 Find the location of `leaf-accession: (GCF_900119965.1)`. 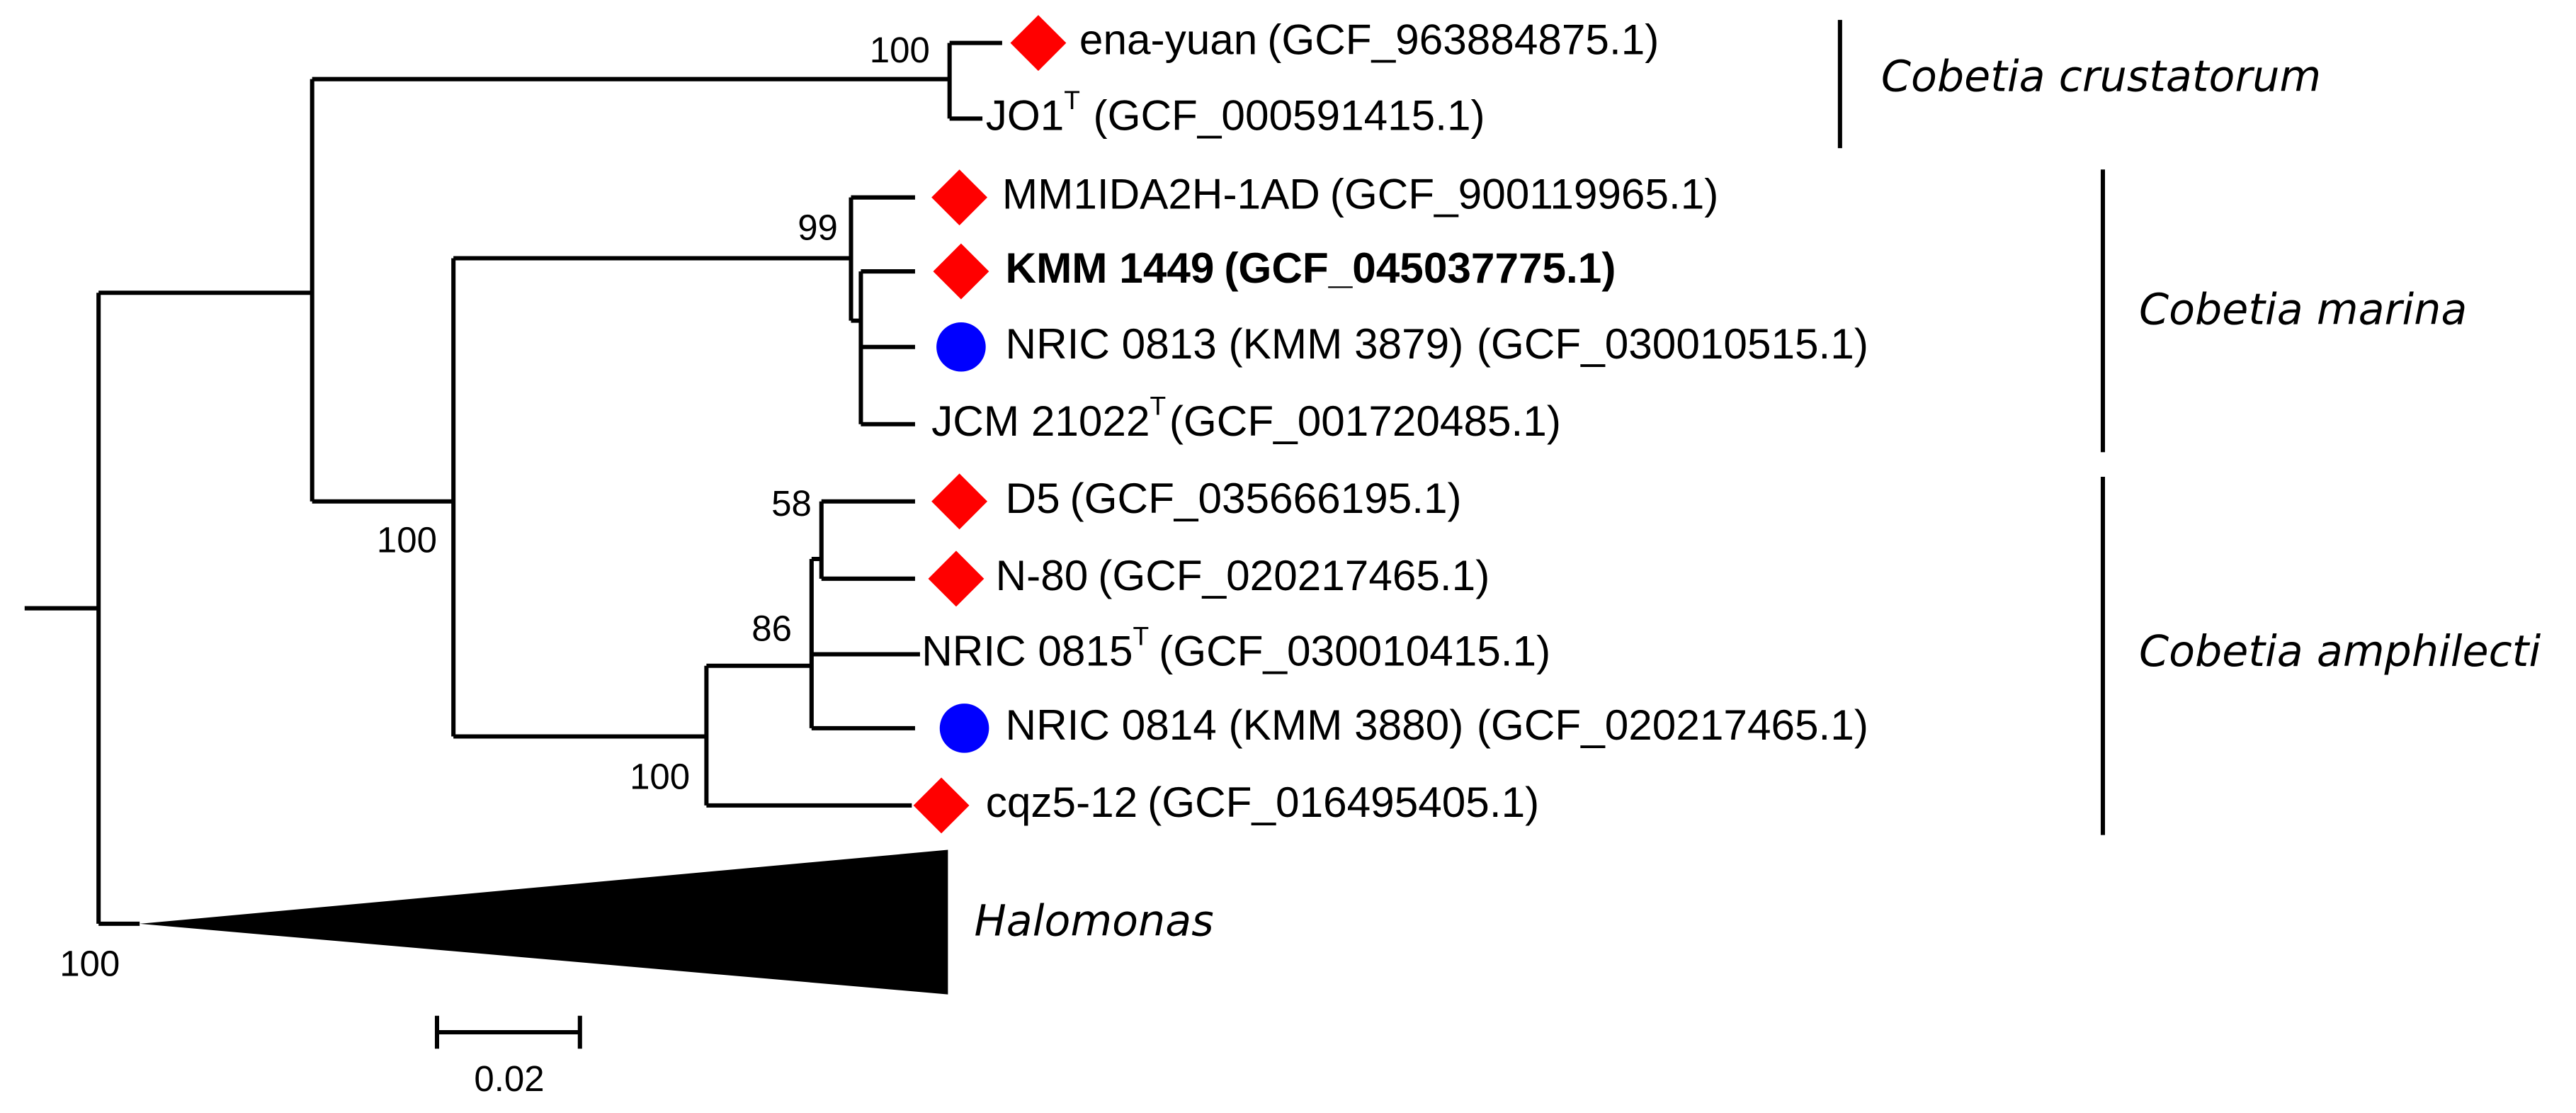

leaf-accession: (GCF_900119965.1) is located at coordinates (1524, 194).